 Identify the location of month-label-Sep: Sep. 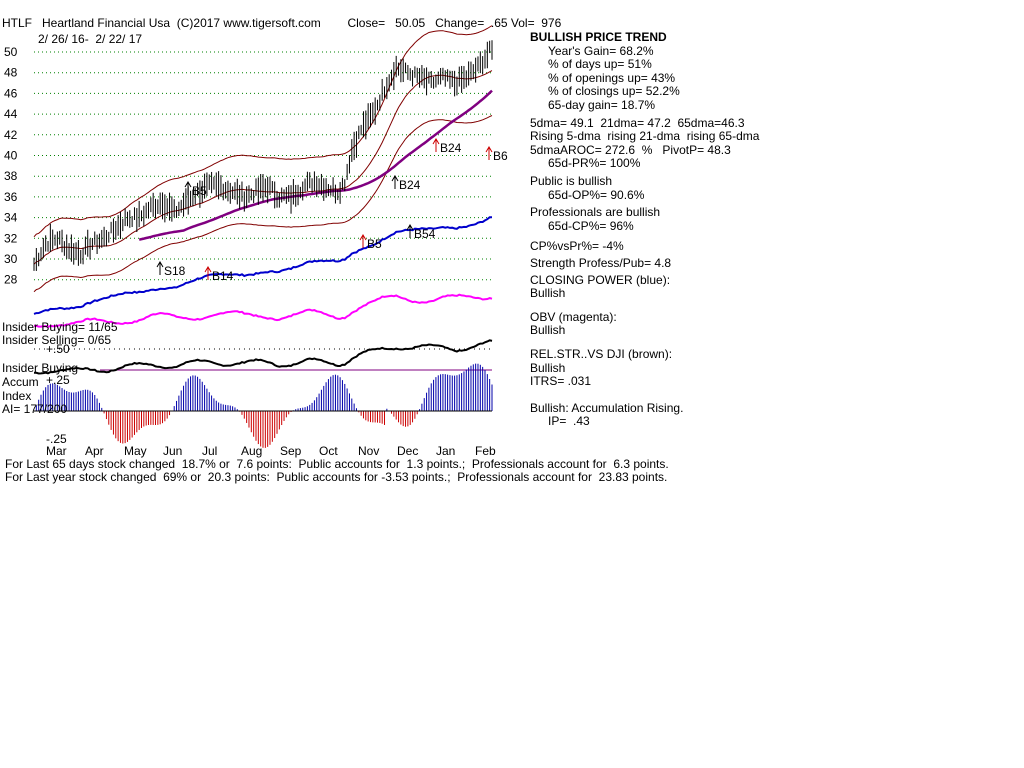
(291, 451).